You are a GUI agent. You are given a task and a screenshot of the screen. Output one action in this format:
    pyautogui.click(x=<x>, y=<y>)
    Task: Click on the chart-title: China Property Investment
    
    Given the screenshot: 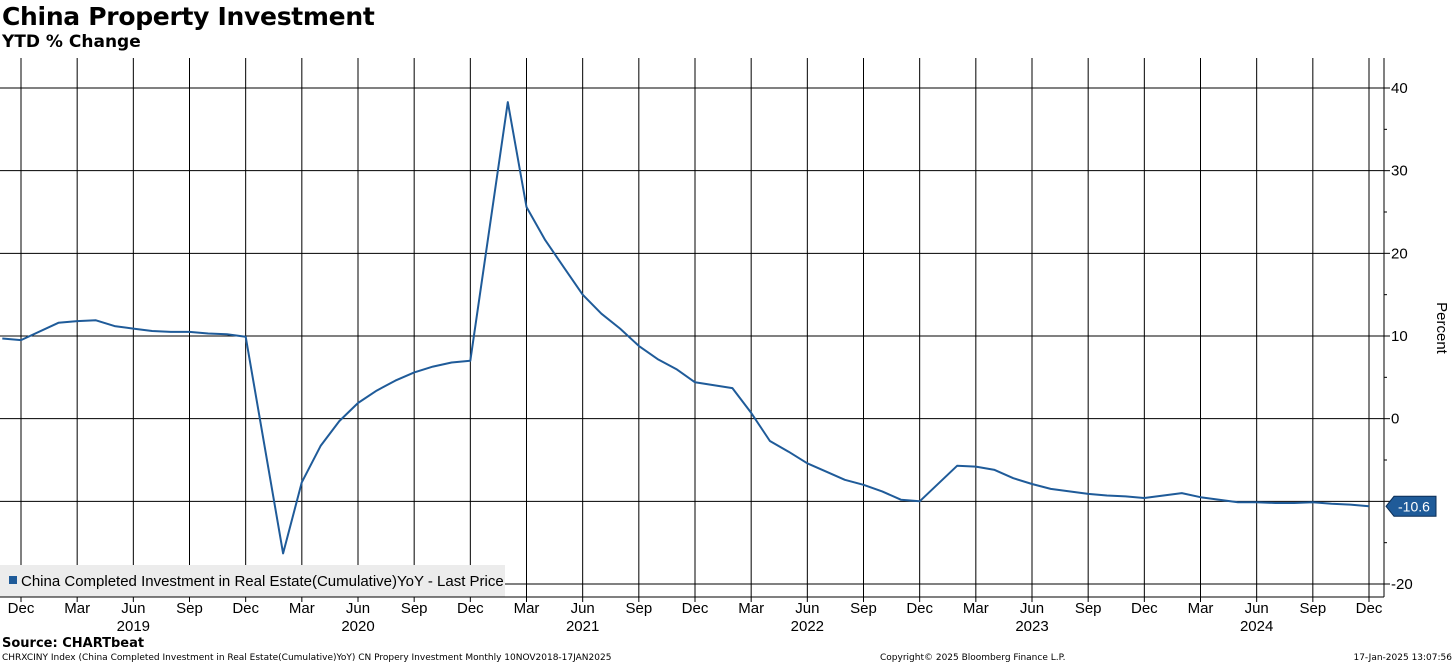 What is the action you would take?
    pyautogui.click(x=188, y=16)
    